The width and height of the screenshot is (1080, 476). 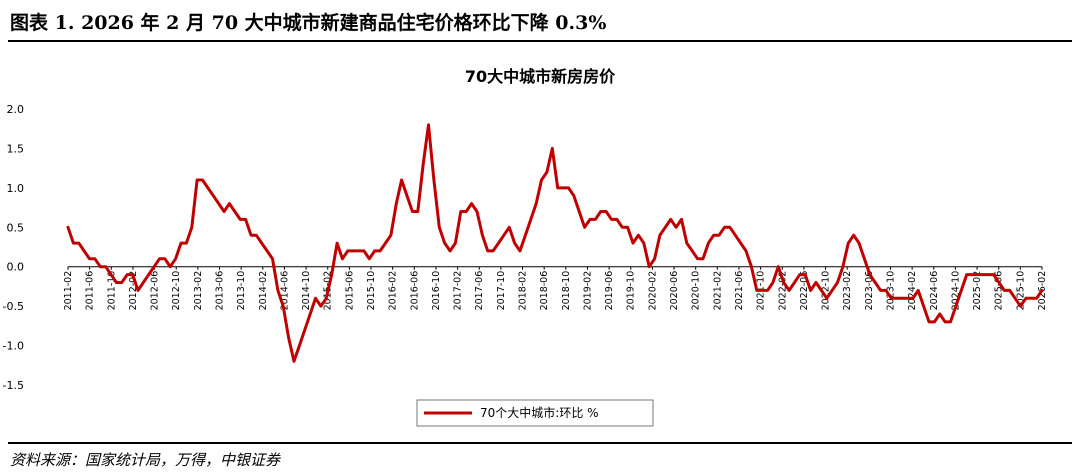 What do you see at coordinates (717, 291) in the screenshot?
I see `x-tick-label: 2021-02` at bounding box center [717, 291].